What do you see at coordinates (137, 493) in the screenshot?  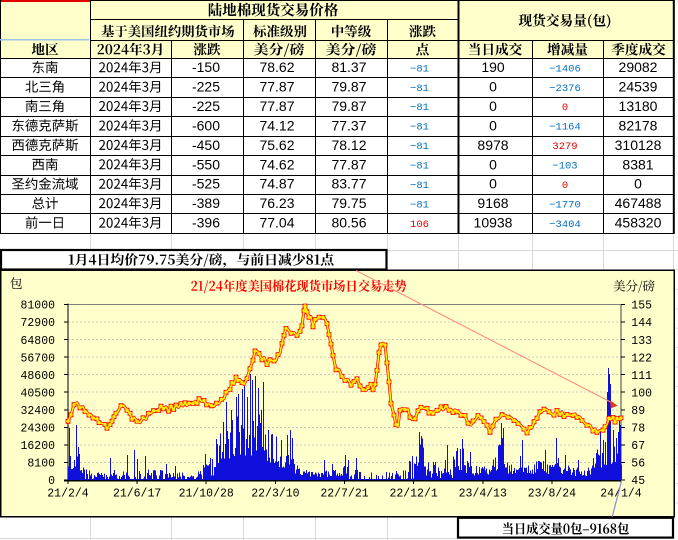 I see `svg-text: 21/6/17` at bounding box center [137, 493].